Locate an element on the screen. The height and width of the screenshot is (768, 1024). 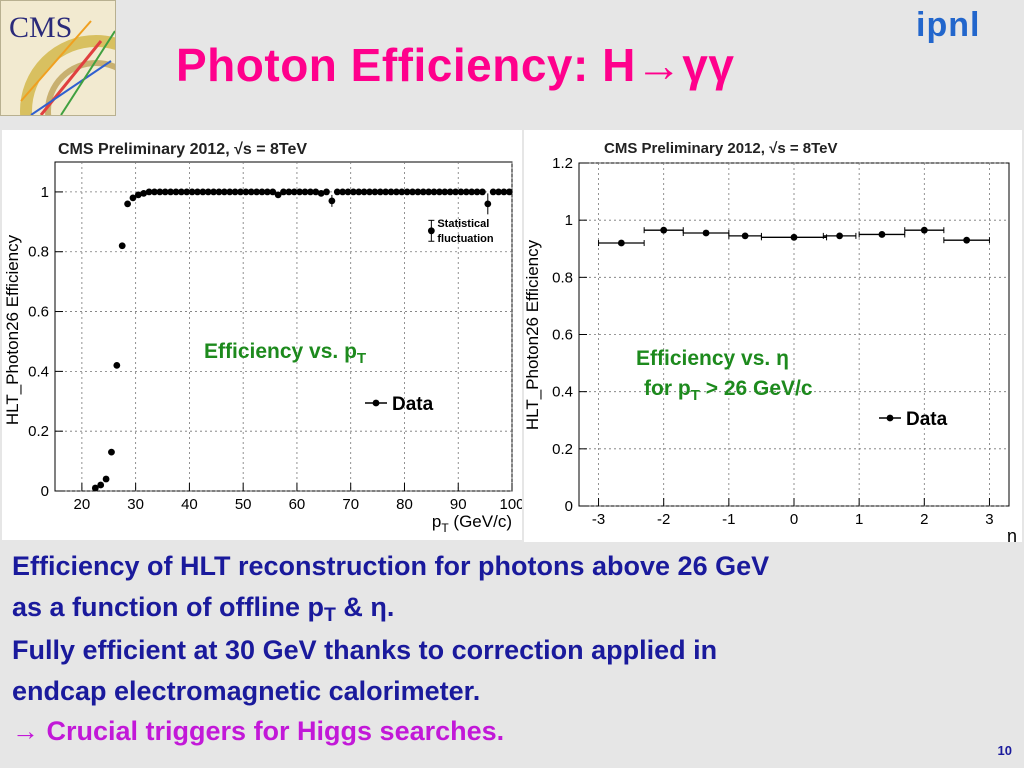
body-line-5-text: Crucial triggers for Higgs searches. is located at coordinates (272, 731).